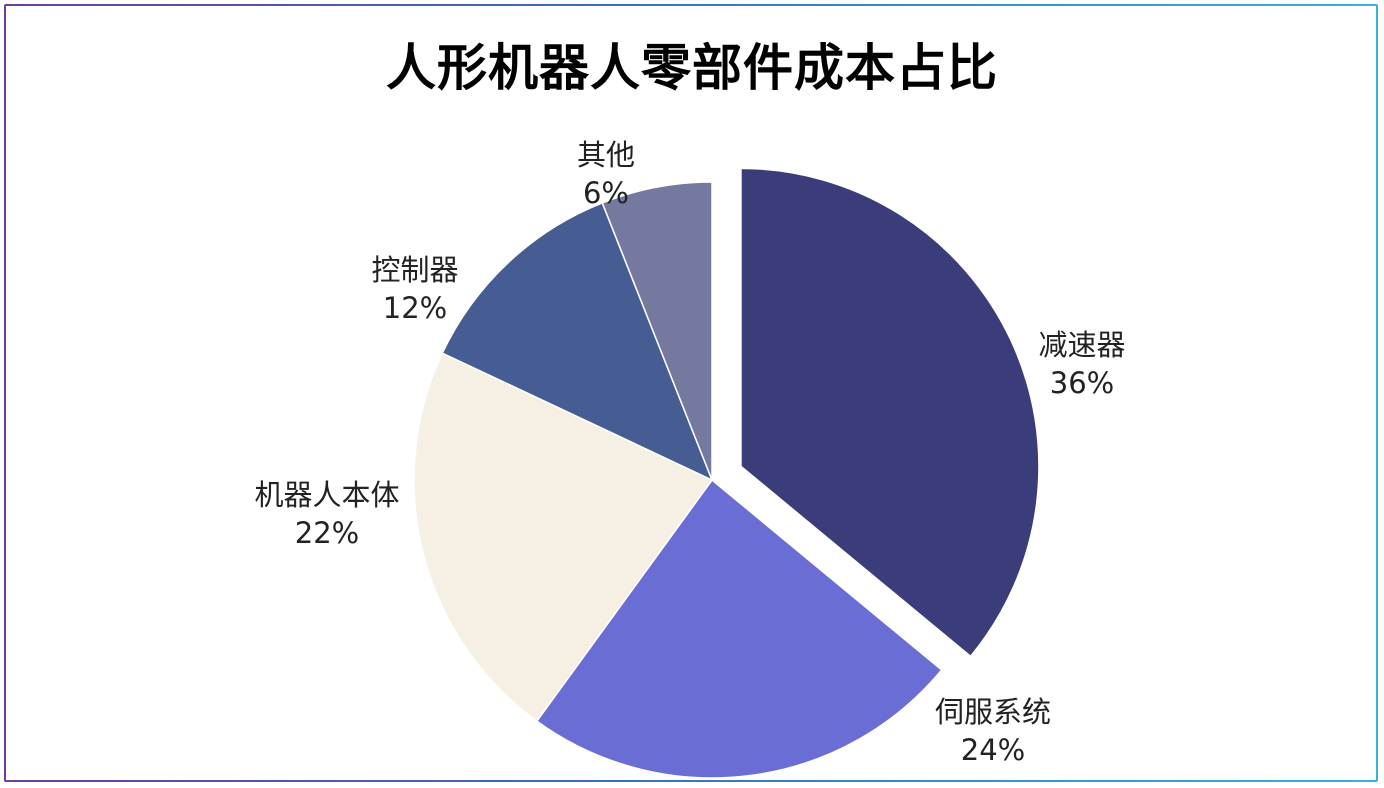  I want to click on slice-reducer, so click(890, 412).